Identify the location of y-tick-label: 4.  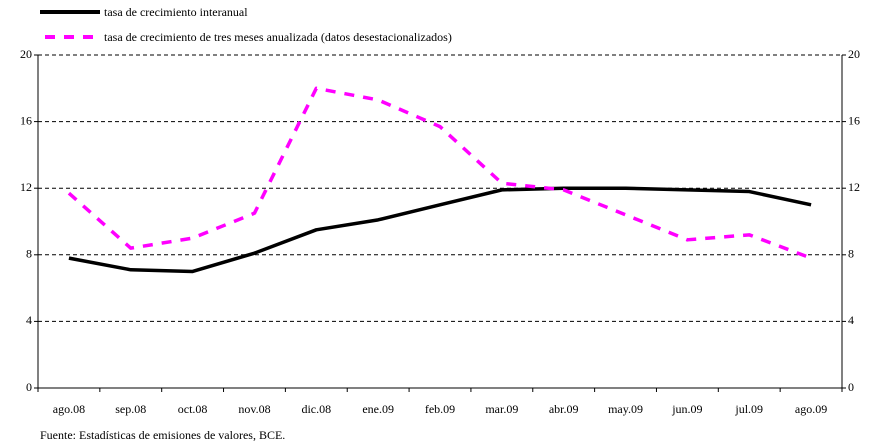
(29, 320).